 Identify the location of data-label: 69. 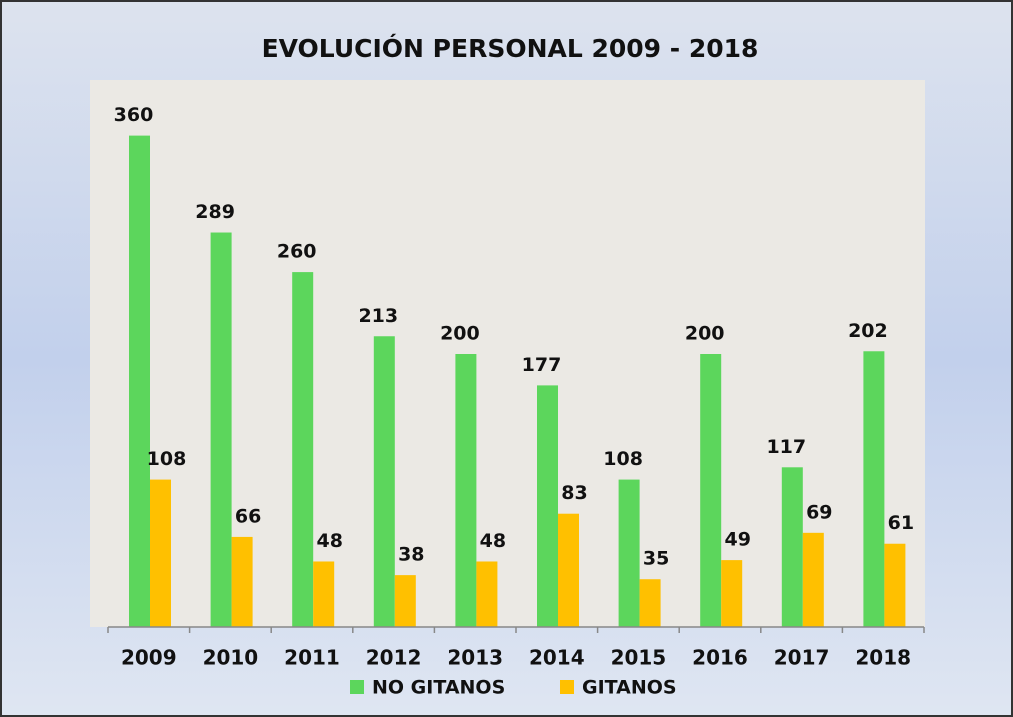
(819, 512).